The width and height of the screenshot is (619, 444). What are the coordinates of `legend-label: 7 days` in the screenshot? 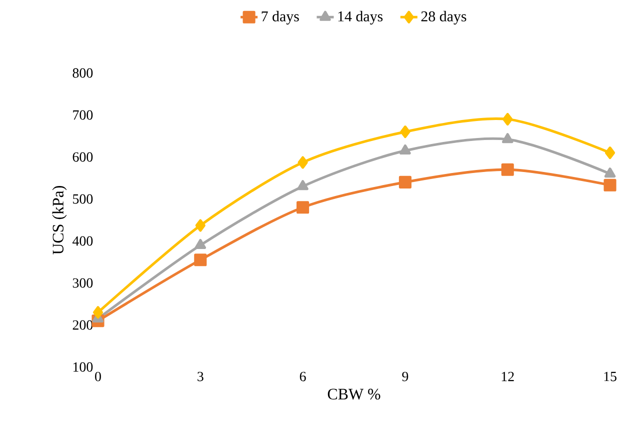 It's located at (280, 17).